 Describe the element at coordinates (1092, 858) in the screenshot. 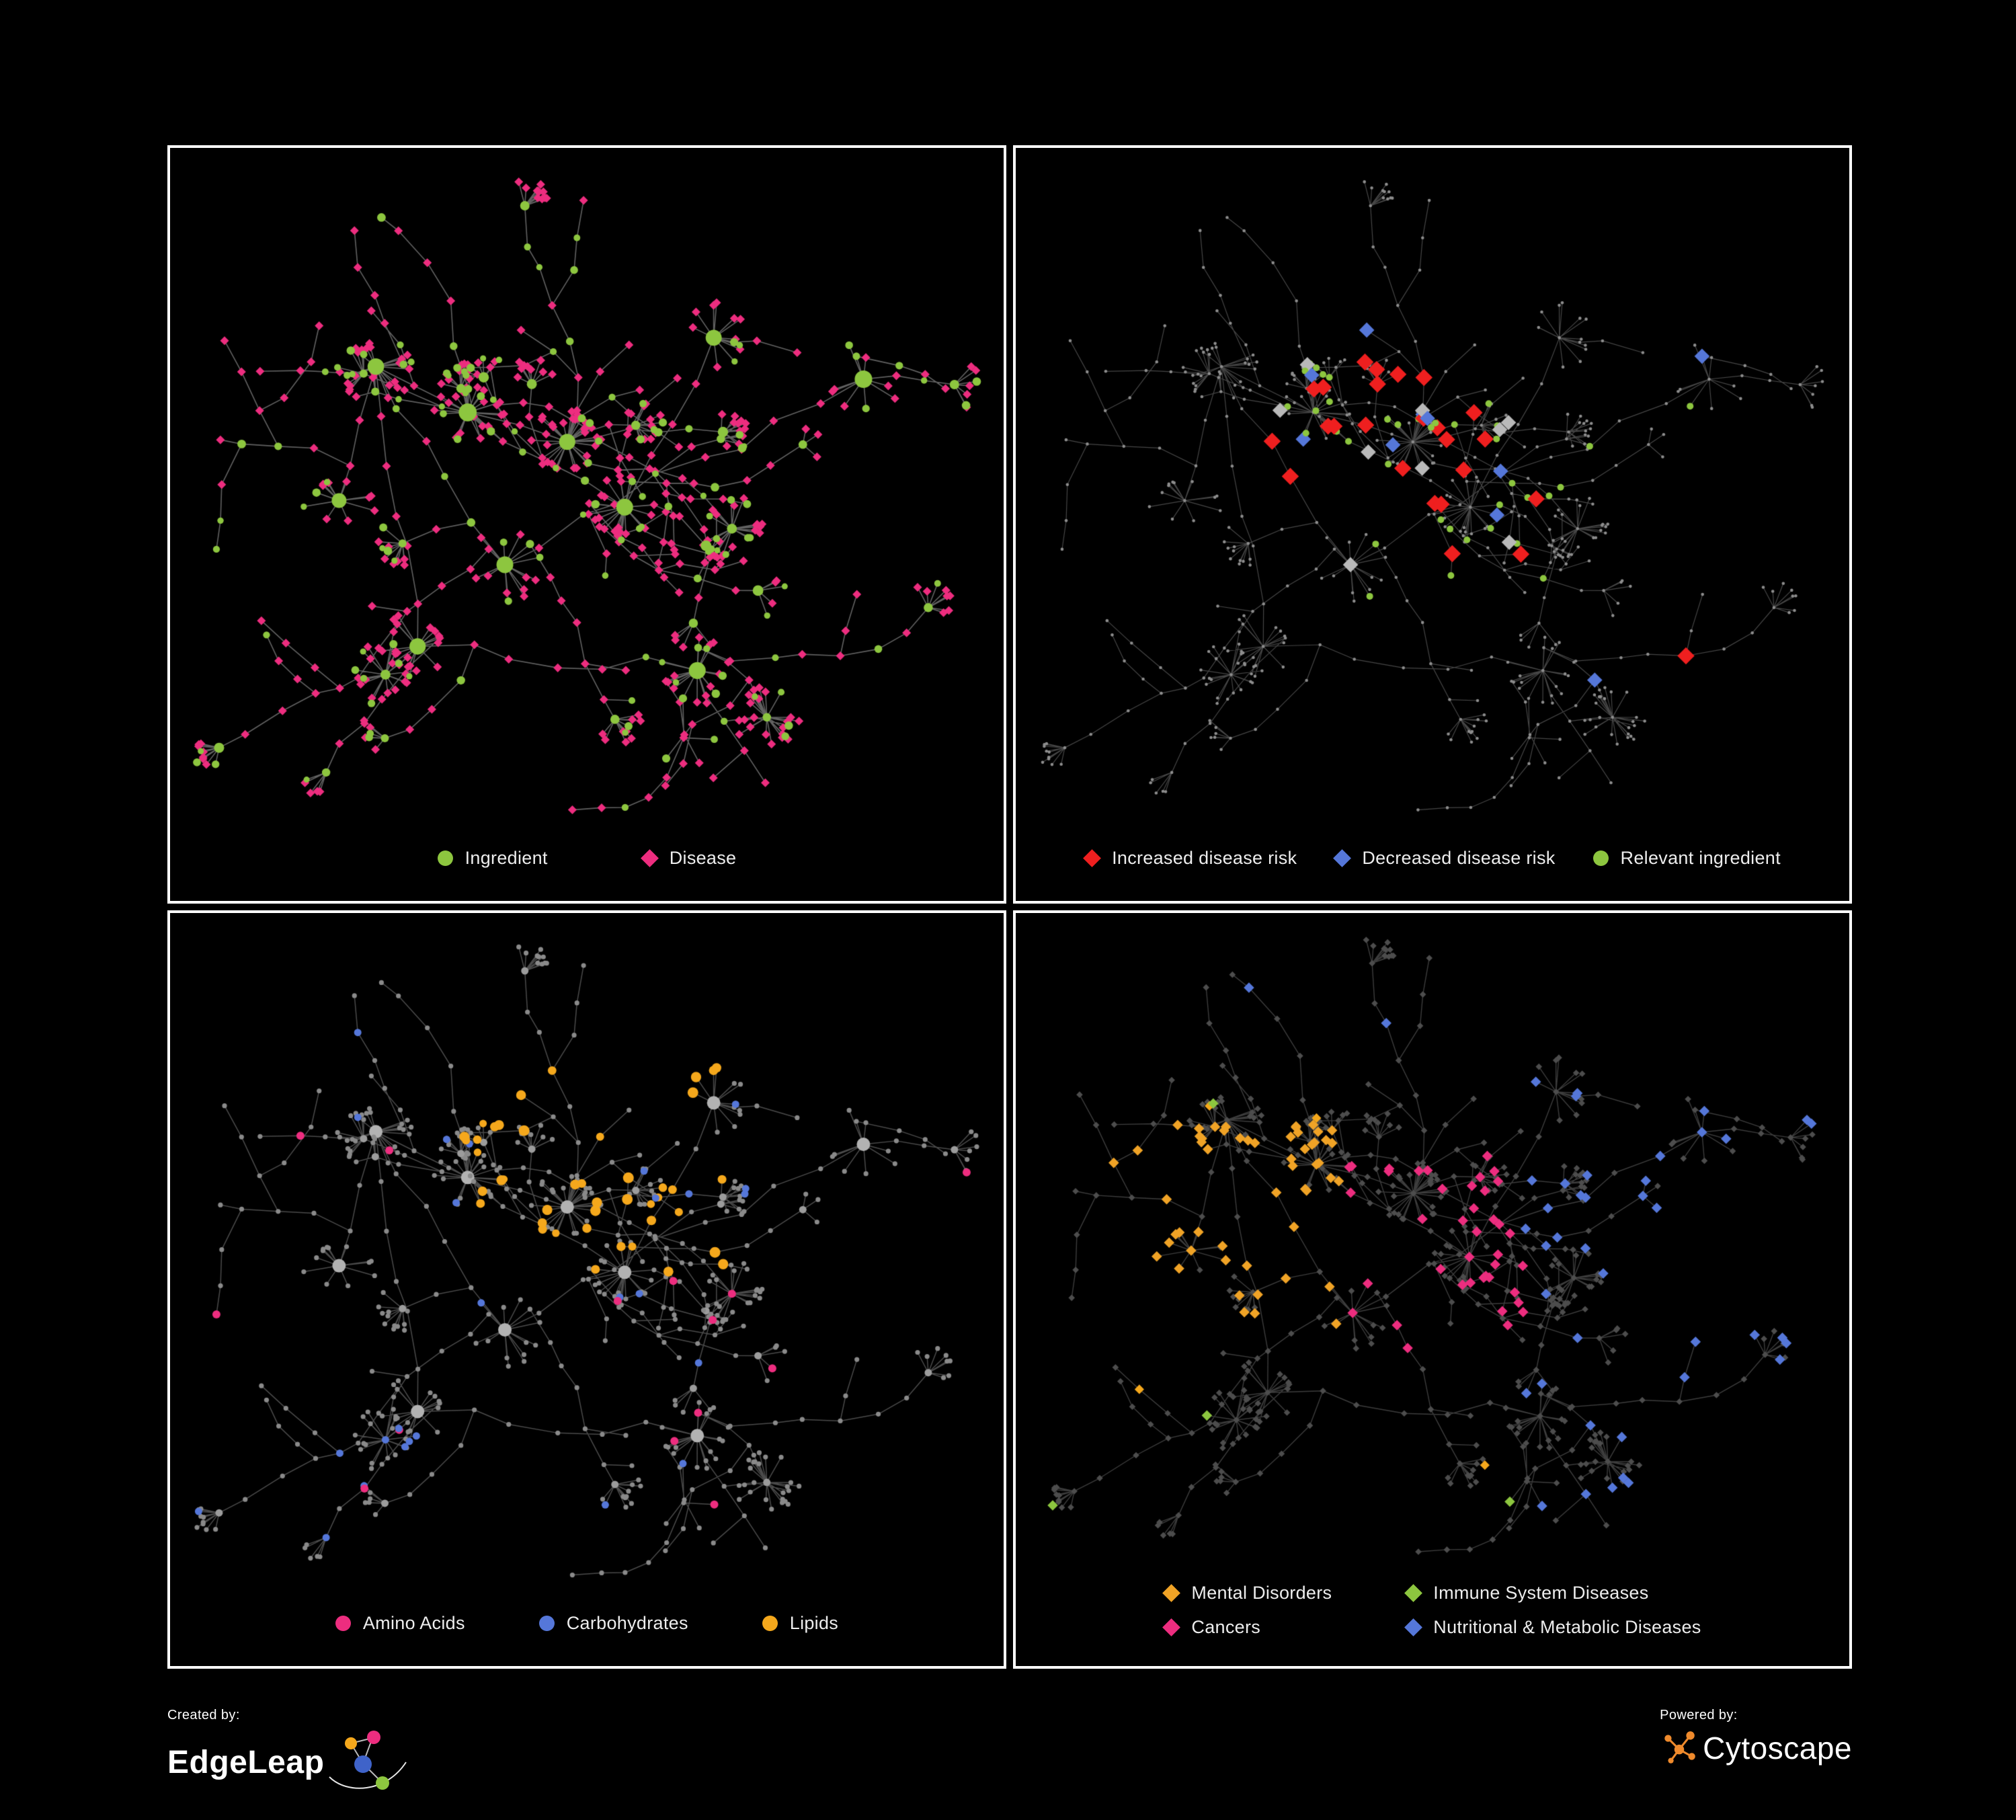

I see `increased-risk-marker-icon` at that location.